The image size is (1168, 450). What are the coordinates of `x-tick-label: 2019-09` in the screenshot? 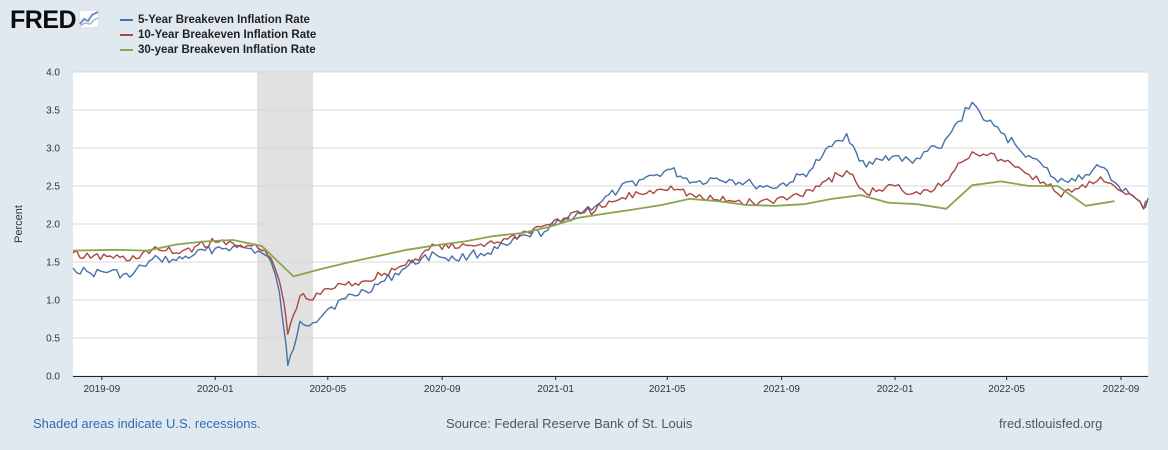 It's located at (101, 389).